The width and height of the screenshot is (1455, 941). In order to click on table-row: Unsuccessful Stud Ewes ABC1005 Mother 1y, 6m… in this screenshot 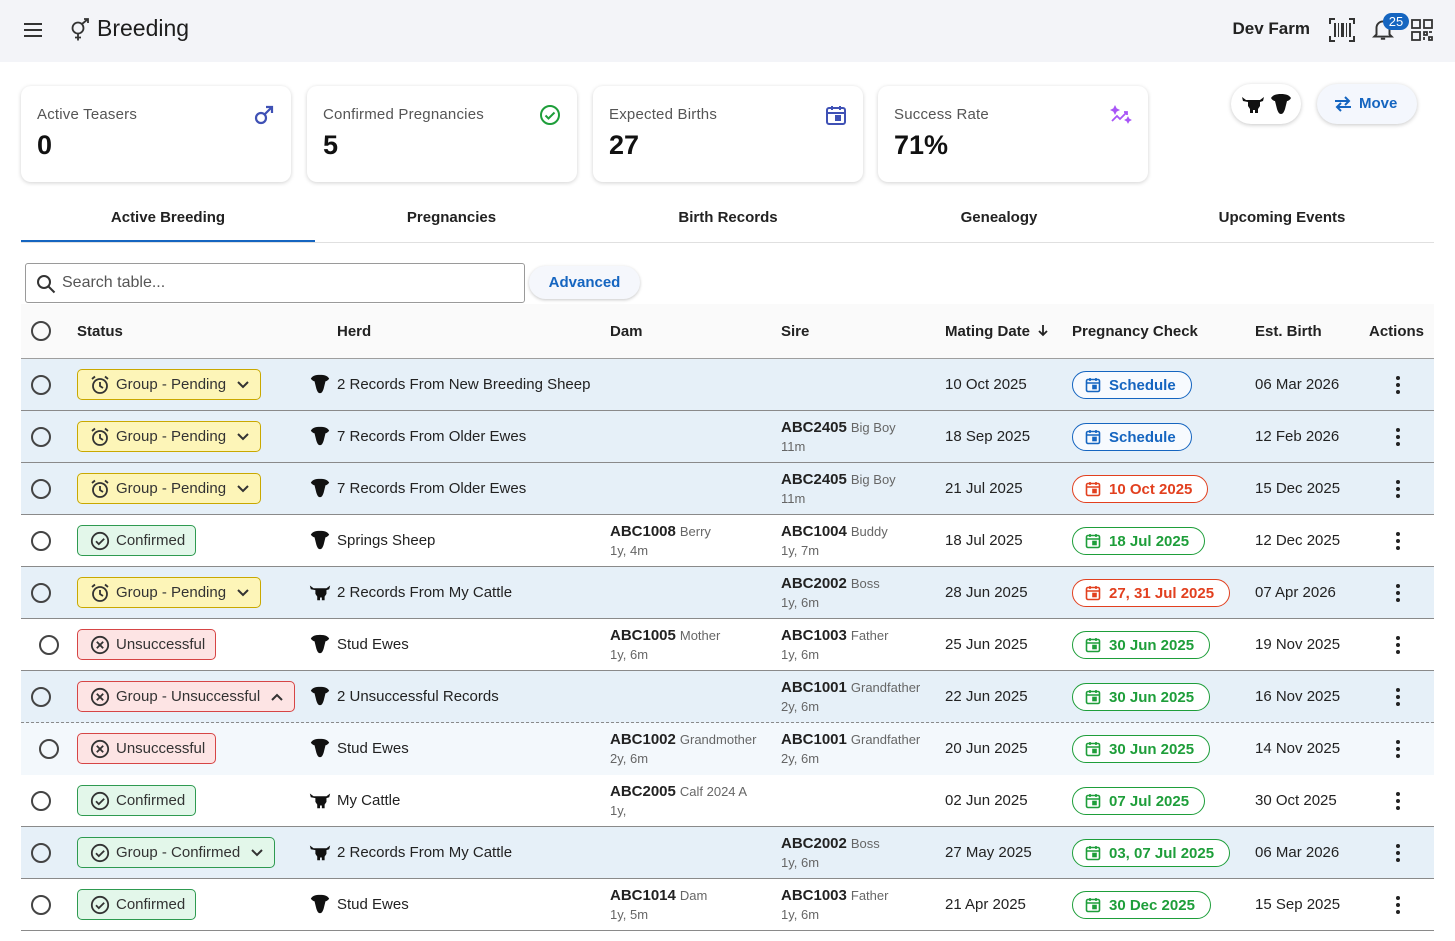, I will do `click(727, 645)`.